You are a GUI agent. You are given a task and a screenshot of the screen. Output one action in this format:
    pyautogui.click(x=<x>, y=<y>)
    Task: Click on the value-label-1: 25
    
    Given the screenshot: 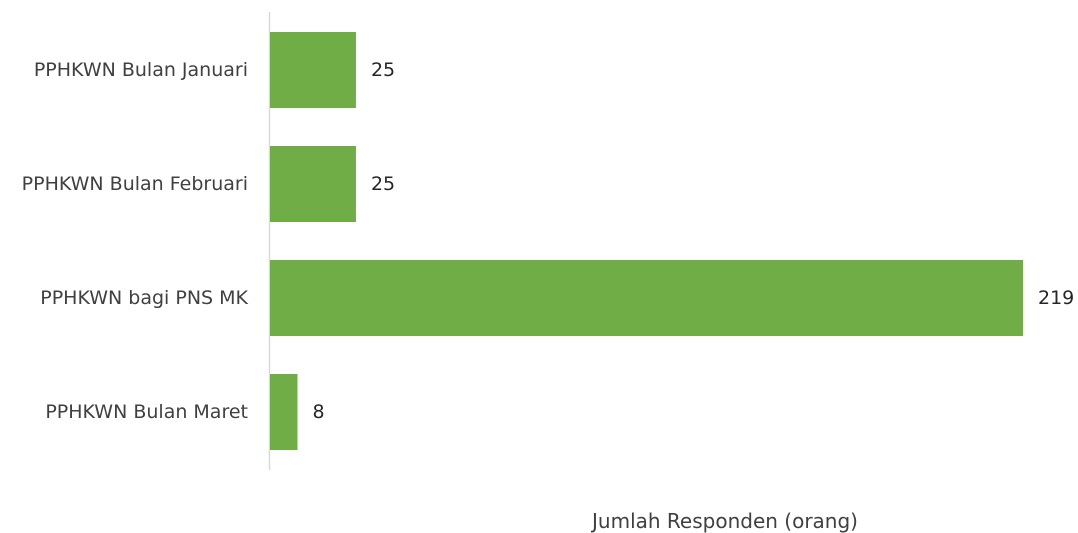 What is the action you would take?
    pyautogui.click(x=383, y=70)
    